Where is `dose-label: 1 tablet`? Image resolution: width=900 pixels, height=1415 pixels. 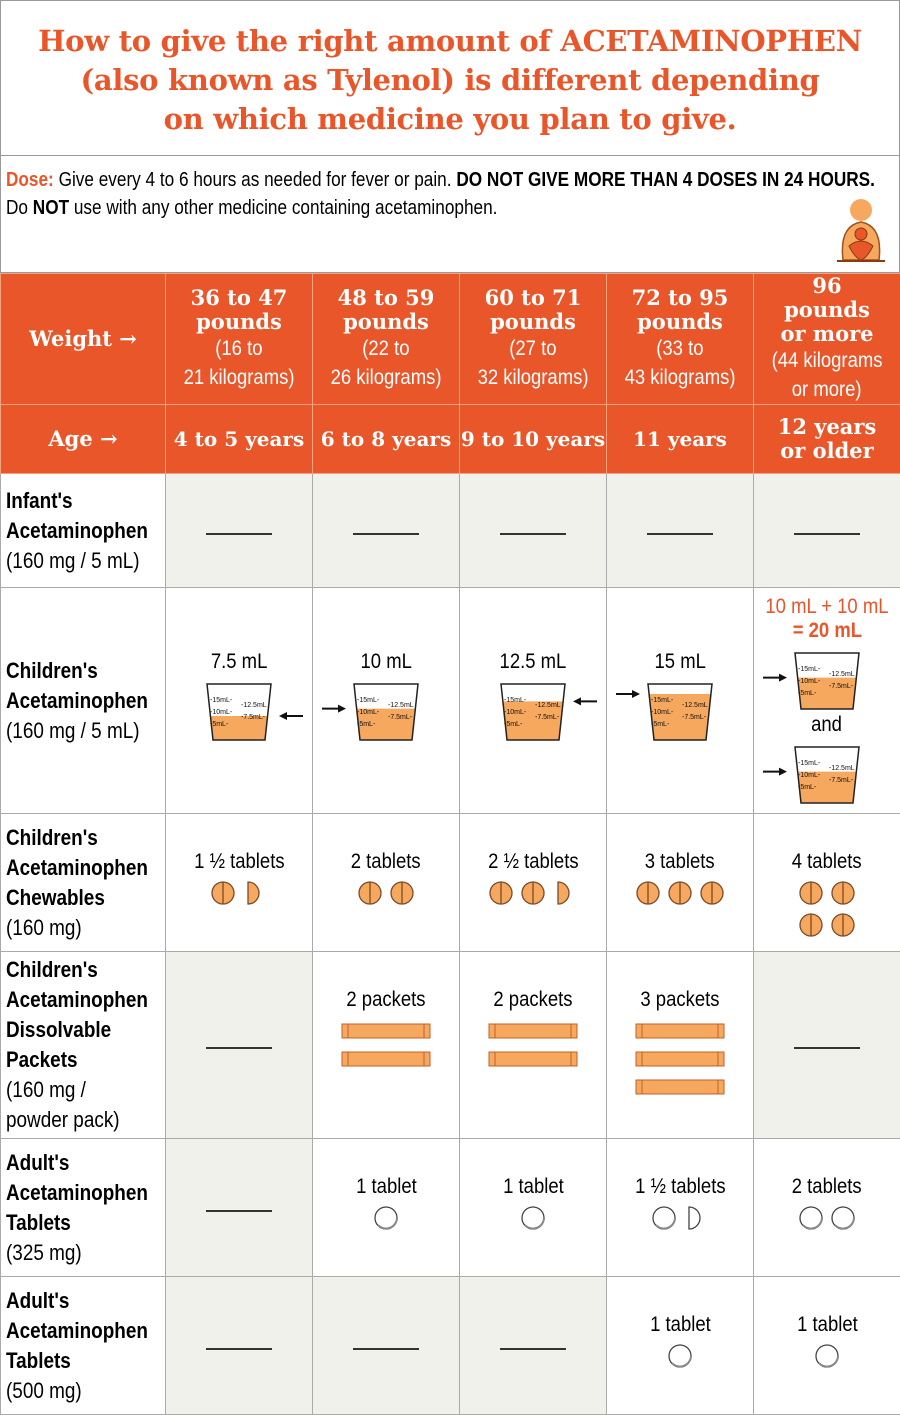 dose-label: 1 tablet is located at coordinates (680, 1324).